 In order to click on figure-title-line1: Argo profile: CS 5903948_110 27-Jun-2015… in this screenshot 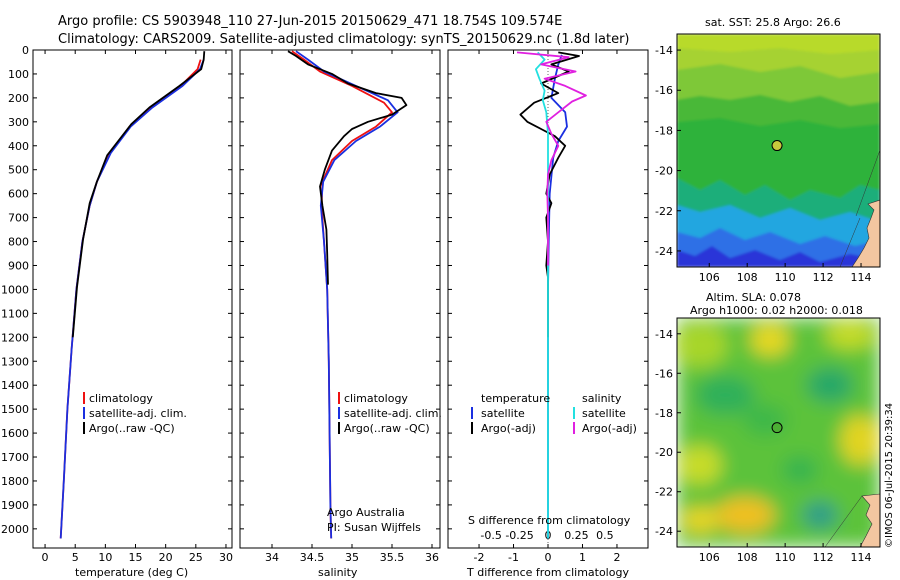, I will do `click(310, 21)`.